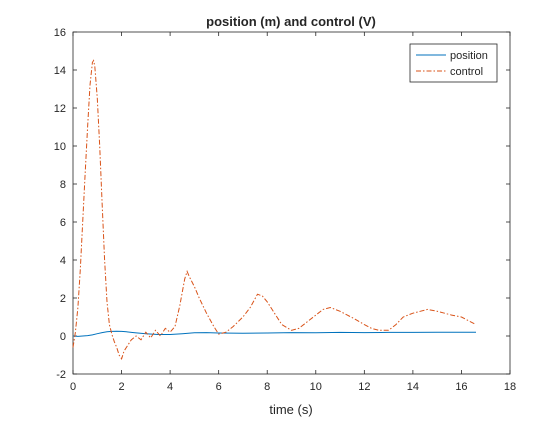 This screenshot has width=560, height=425. I want to click on x-tick-label: 16, so click(461, 387).